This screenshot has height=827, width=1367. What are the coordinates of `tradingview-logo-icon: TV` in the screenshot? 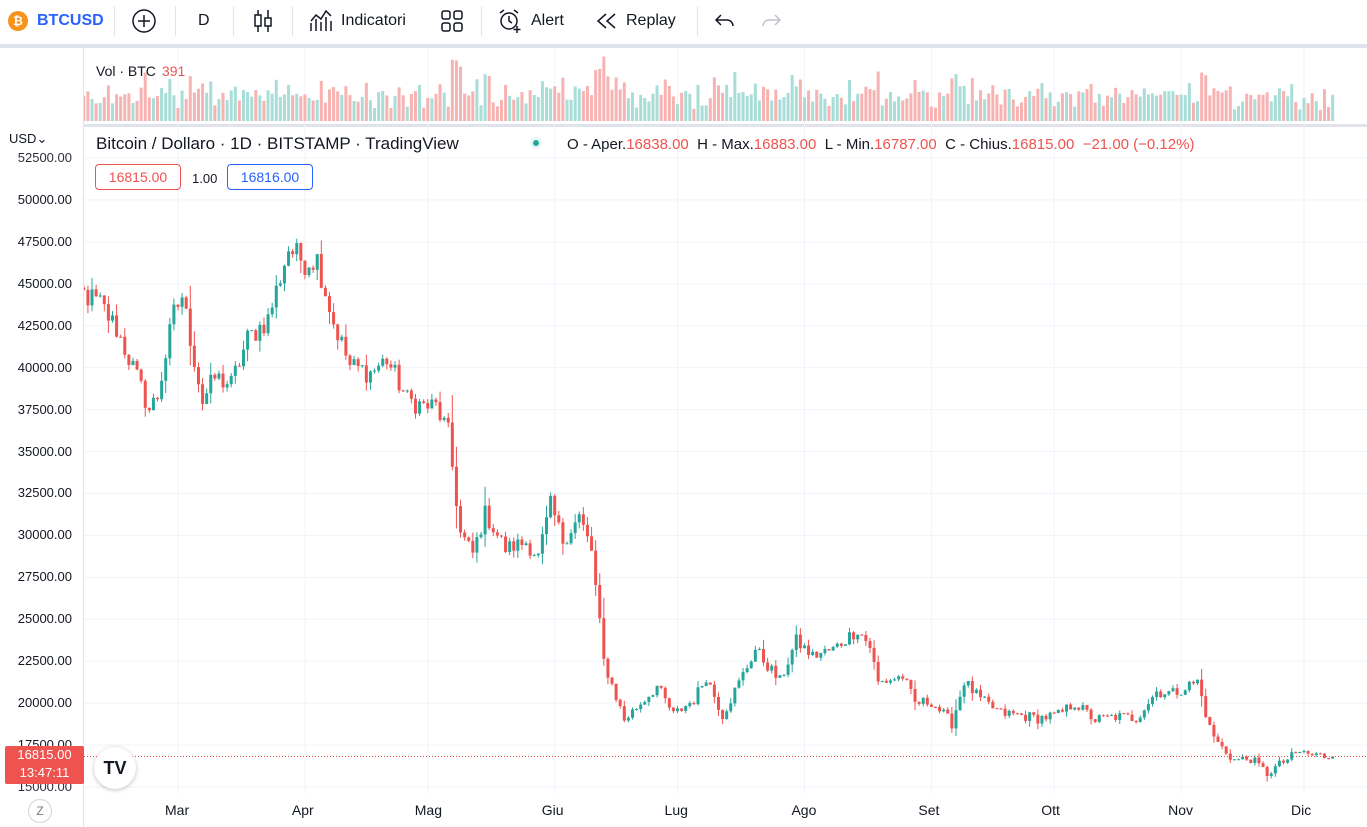 It's located at (115, 768).